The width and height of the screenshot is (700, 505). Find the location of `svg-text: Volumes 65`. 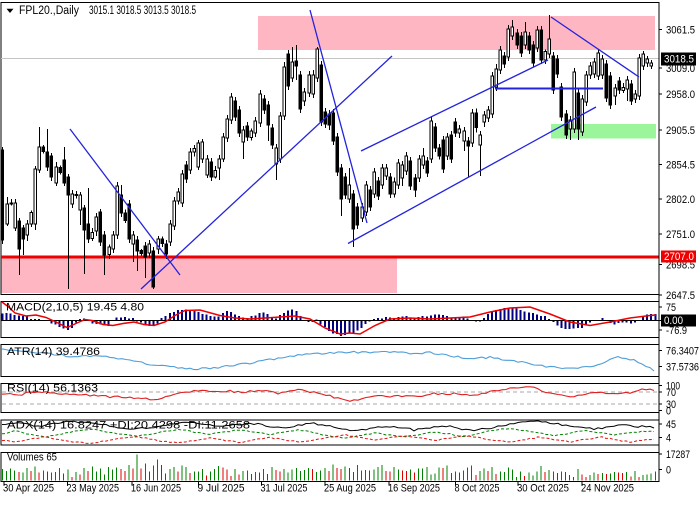

svg-text: Volumes 65 is located at coordinates (32, 458).